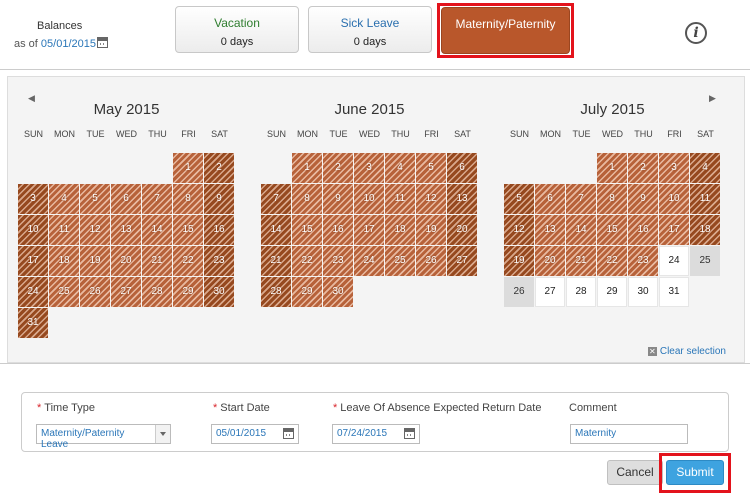  I want to click on as-of-date-link: 05/01/2015, so click(68, 44).